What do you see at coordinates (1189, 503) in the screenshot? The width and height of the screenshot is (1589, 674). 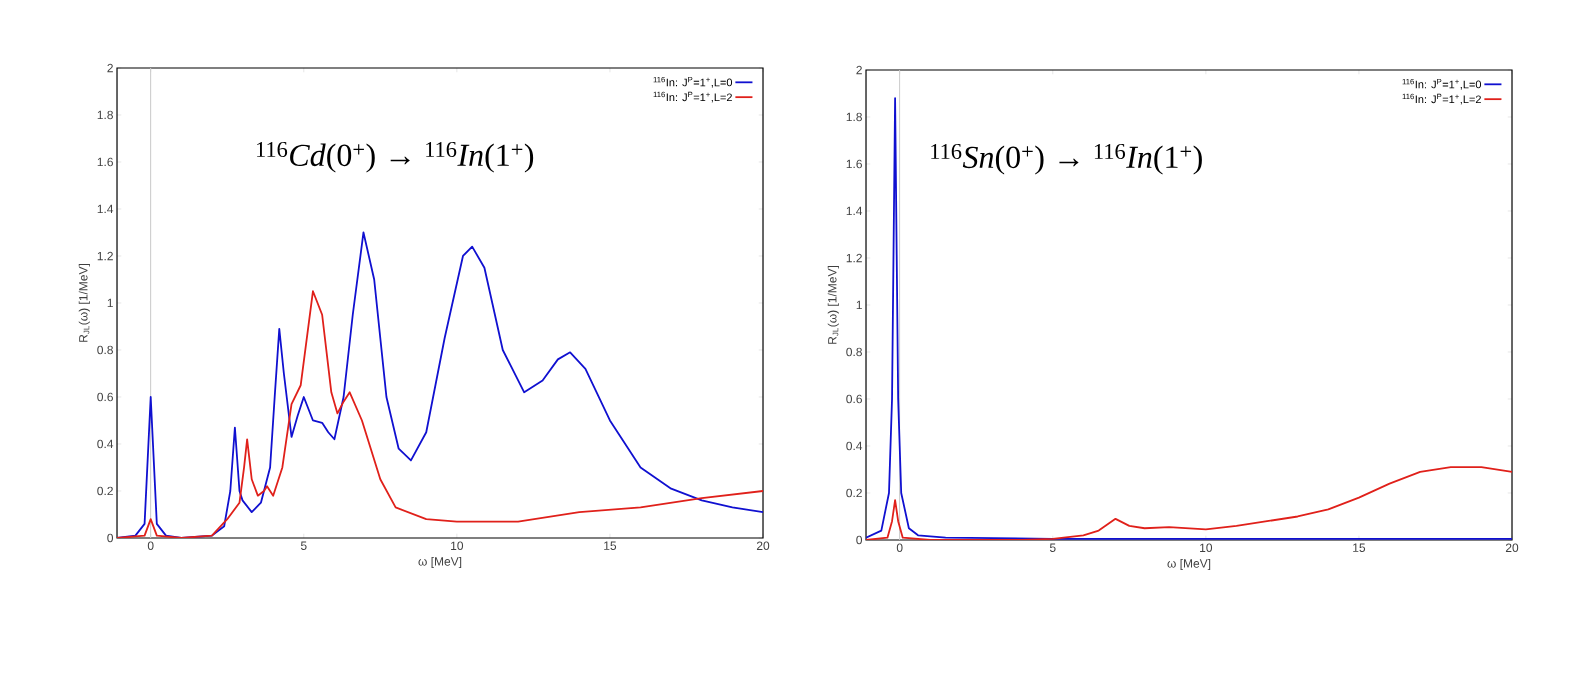 I see `line-series` at bounding box center [1189, 503].